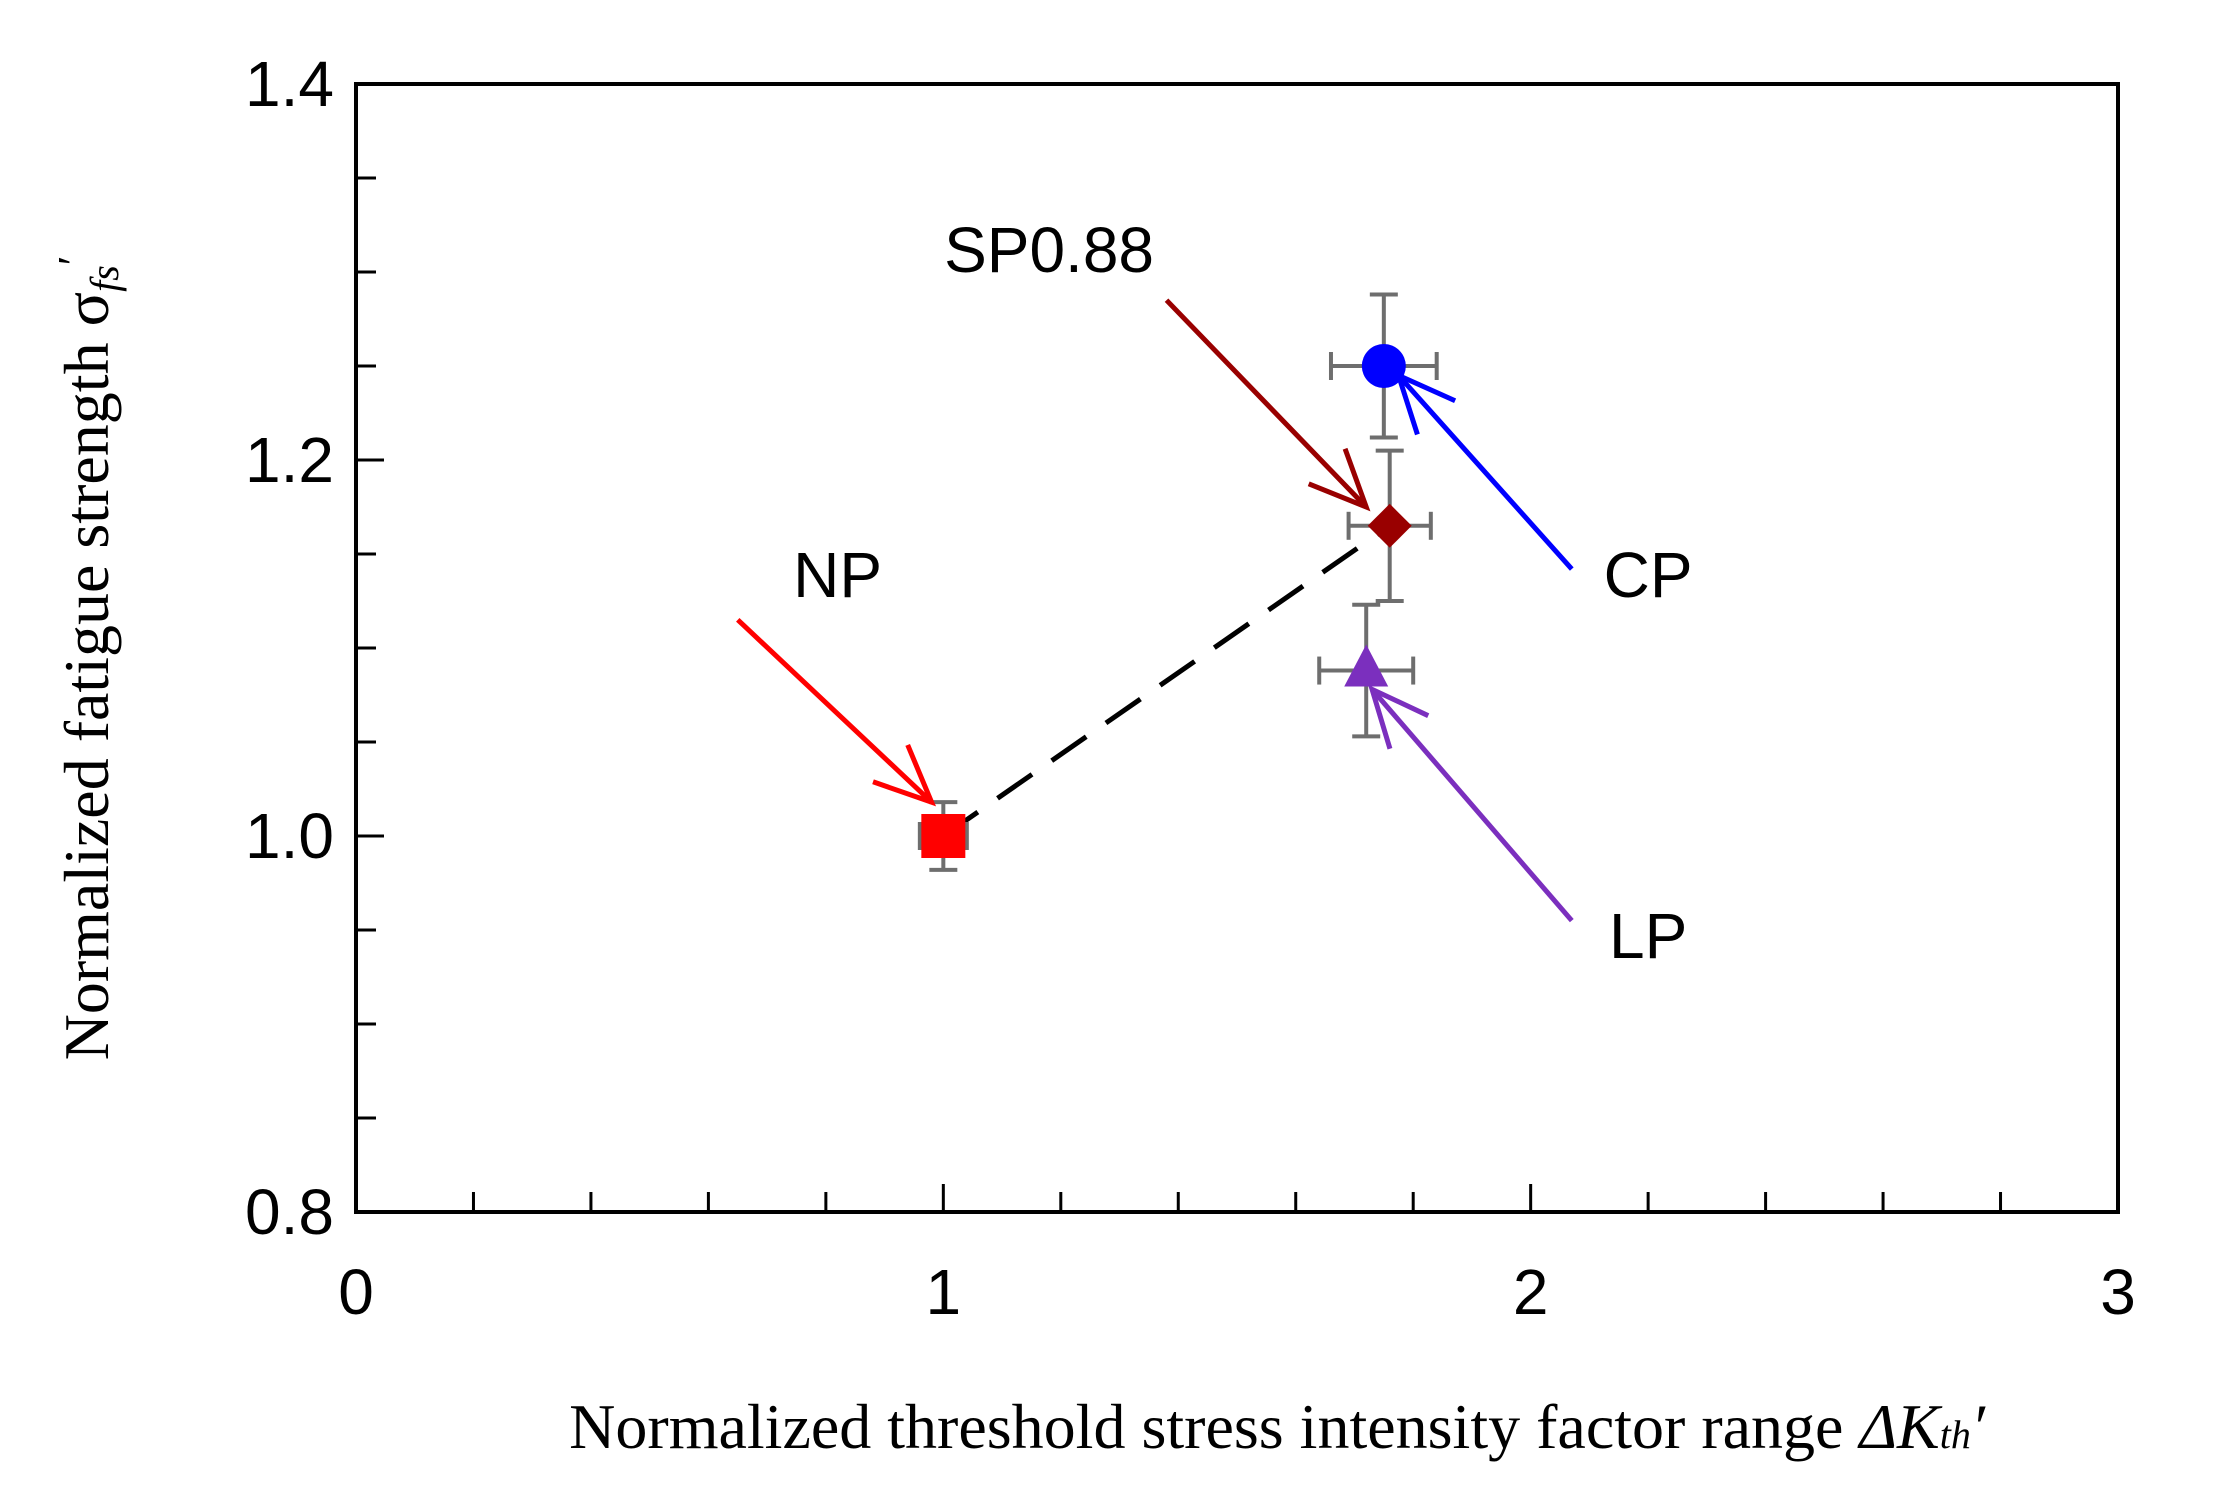  Describe the element at coordinates (943, 836) in the screenshot. I see `data-point-np` at that location.